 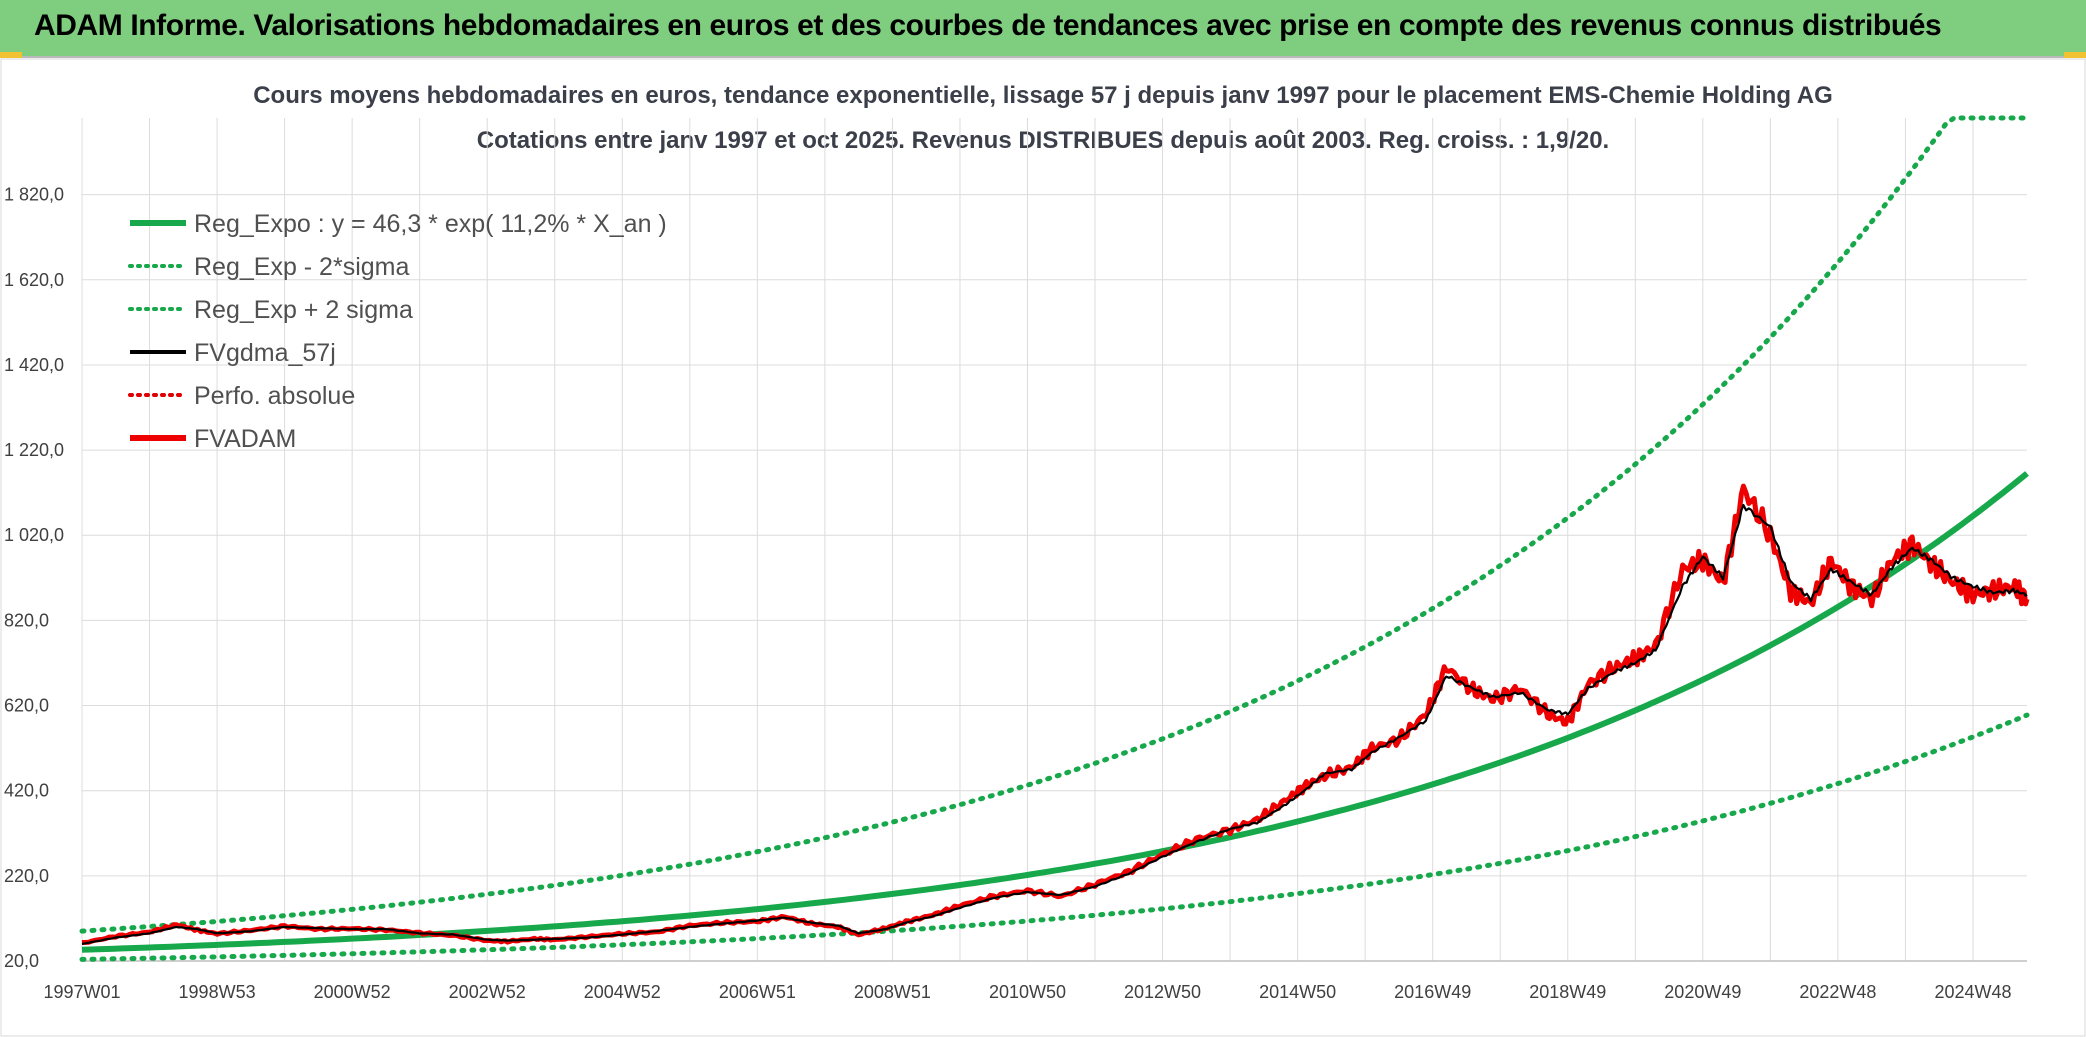 I want to click on legend-label: Perfo. absolue, so click(x=274, y=396).